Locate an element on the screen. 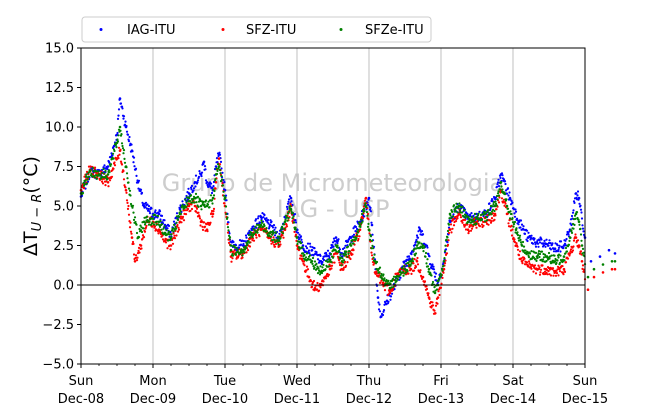  legend-label-iag: IAG-ITU is located at coordinates (151, 30).